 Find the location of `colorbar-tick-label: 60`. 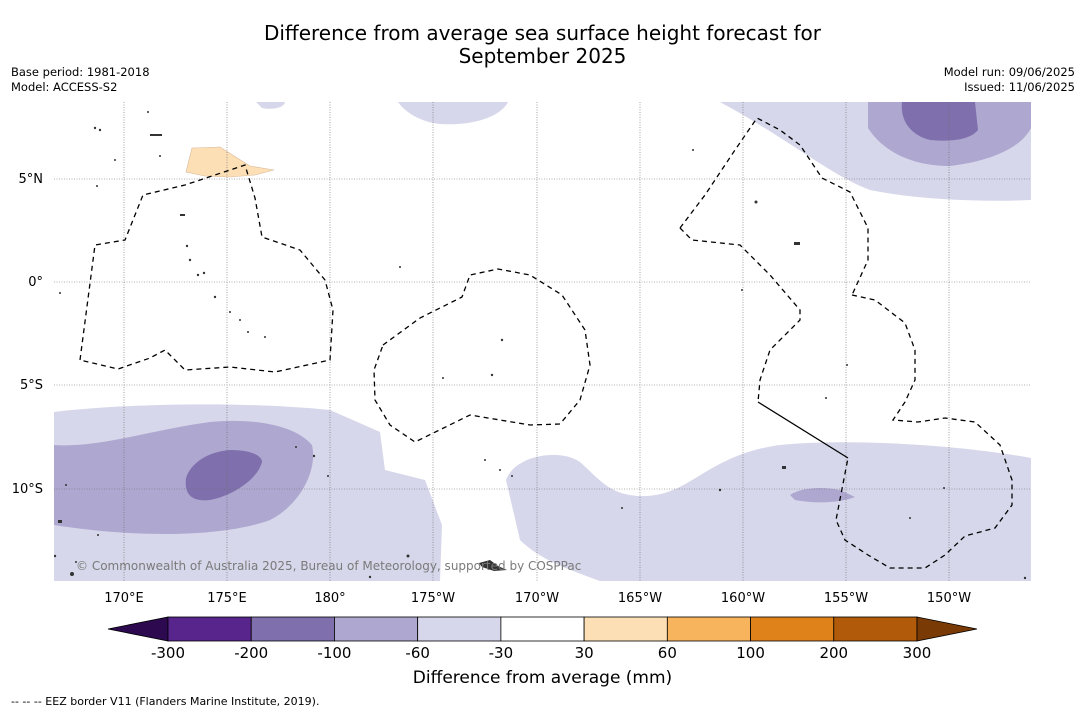

colorbar-tick-label: 60 is located at coordinates (667, 653).